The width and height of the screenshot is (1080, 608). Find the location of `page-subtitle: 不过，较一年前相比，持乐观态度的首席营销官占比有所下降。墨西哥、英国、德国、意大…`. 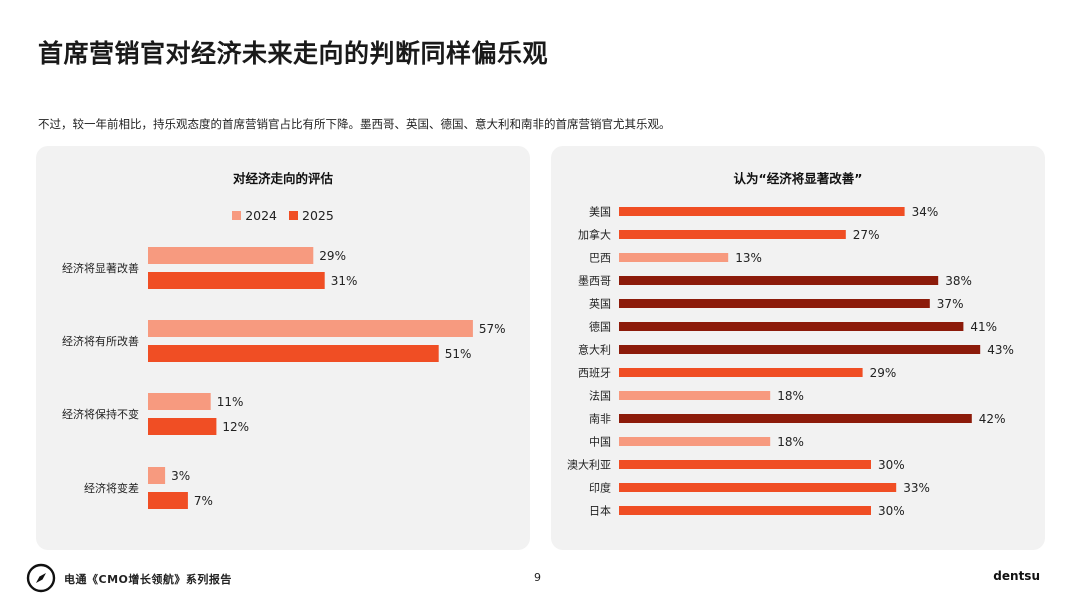

page-subtitle: 不过，较一年前相比，持乐观态度的首席营销官占比有所下降。墨西哥、英国、德国、意大… is located at coordinates (354, 124).